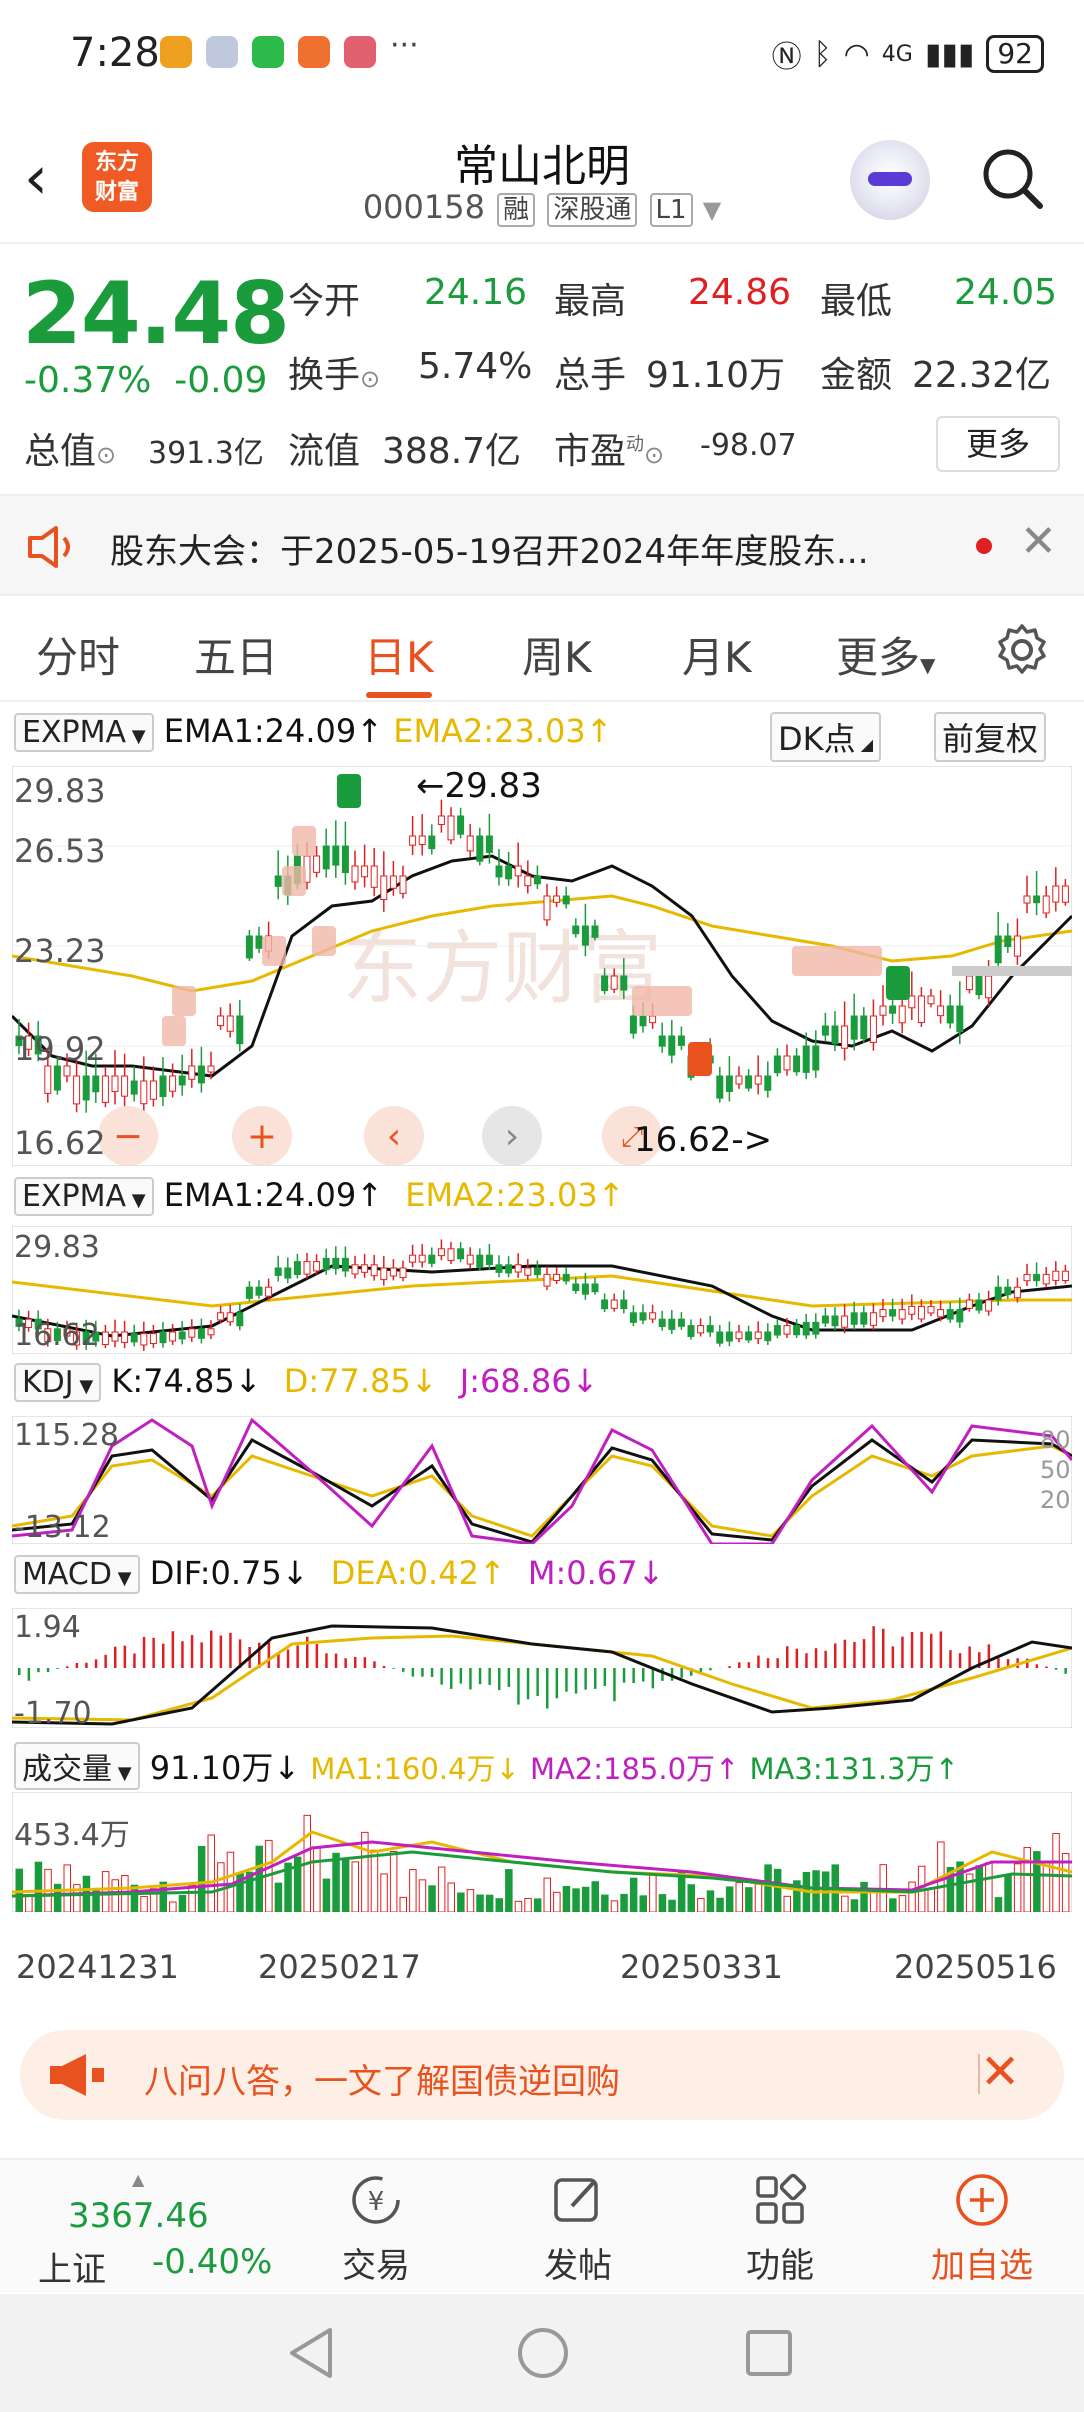 The height and width of the screenshot is (2412, 1084). I want to click on tab-intraday: 分时, so click(78, 657).